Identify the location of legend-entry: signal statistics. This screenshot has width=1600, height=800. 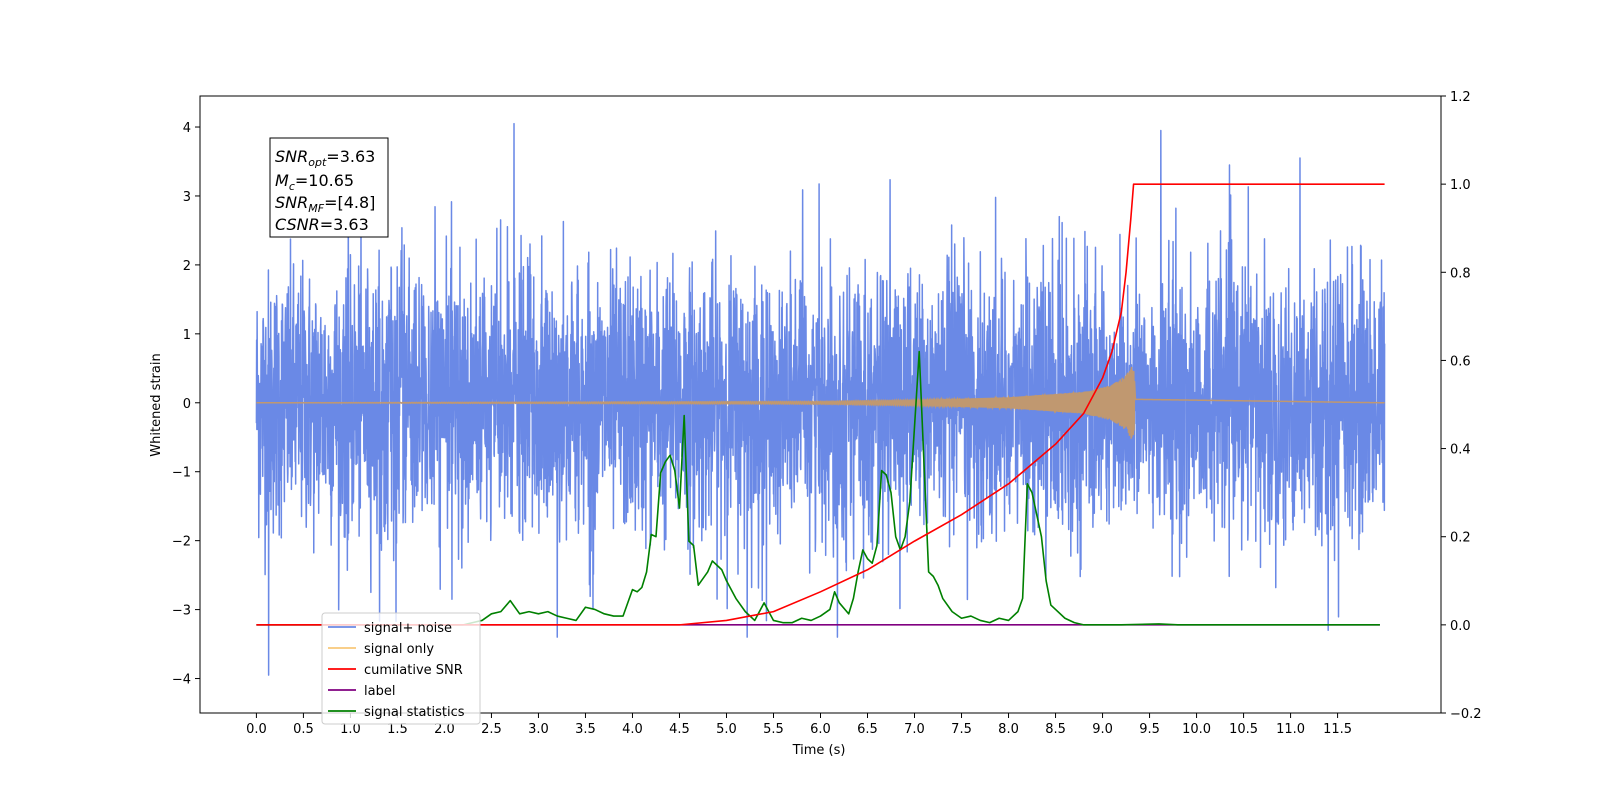
(414, 712).